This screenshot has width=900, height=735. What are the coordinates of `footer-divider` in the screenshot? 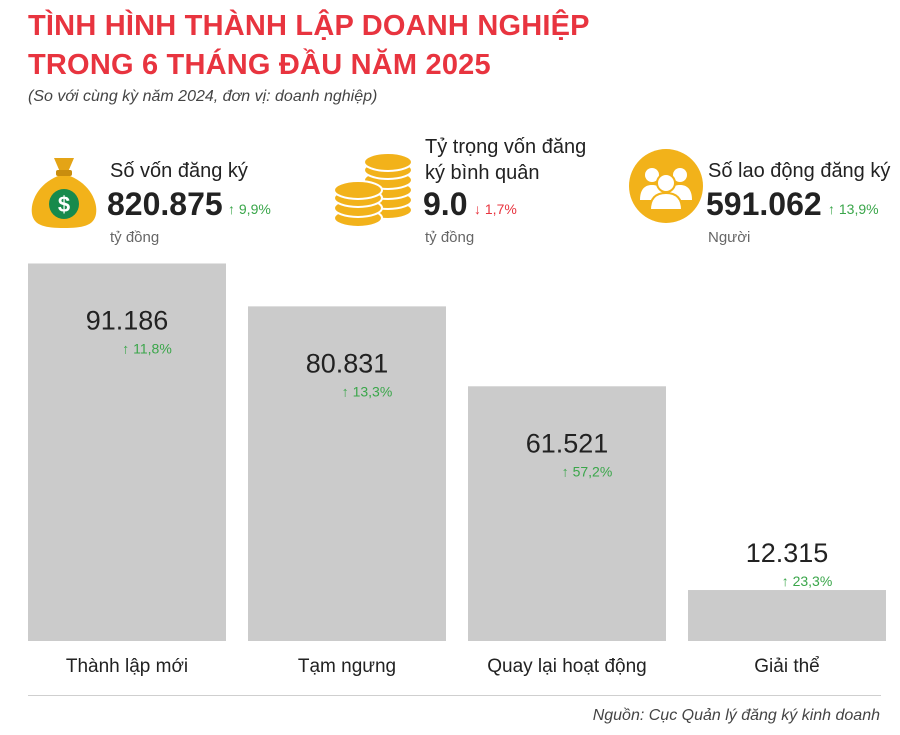 It's located at (454, 695).